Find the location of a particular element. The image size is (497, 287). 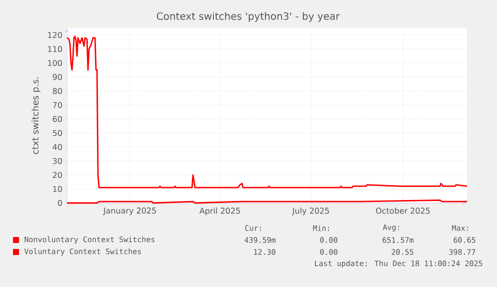

y-tick-label: 90 is located at coordinates (57, 77).